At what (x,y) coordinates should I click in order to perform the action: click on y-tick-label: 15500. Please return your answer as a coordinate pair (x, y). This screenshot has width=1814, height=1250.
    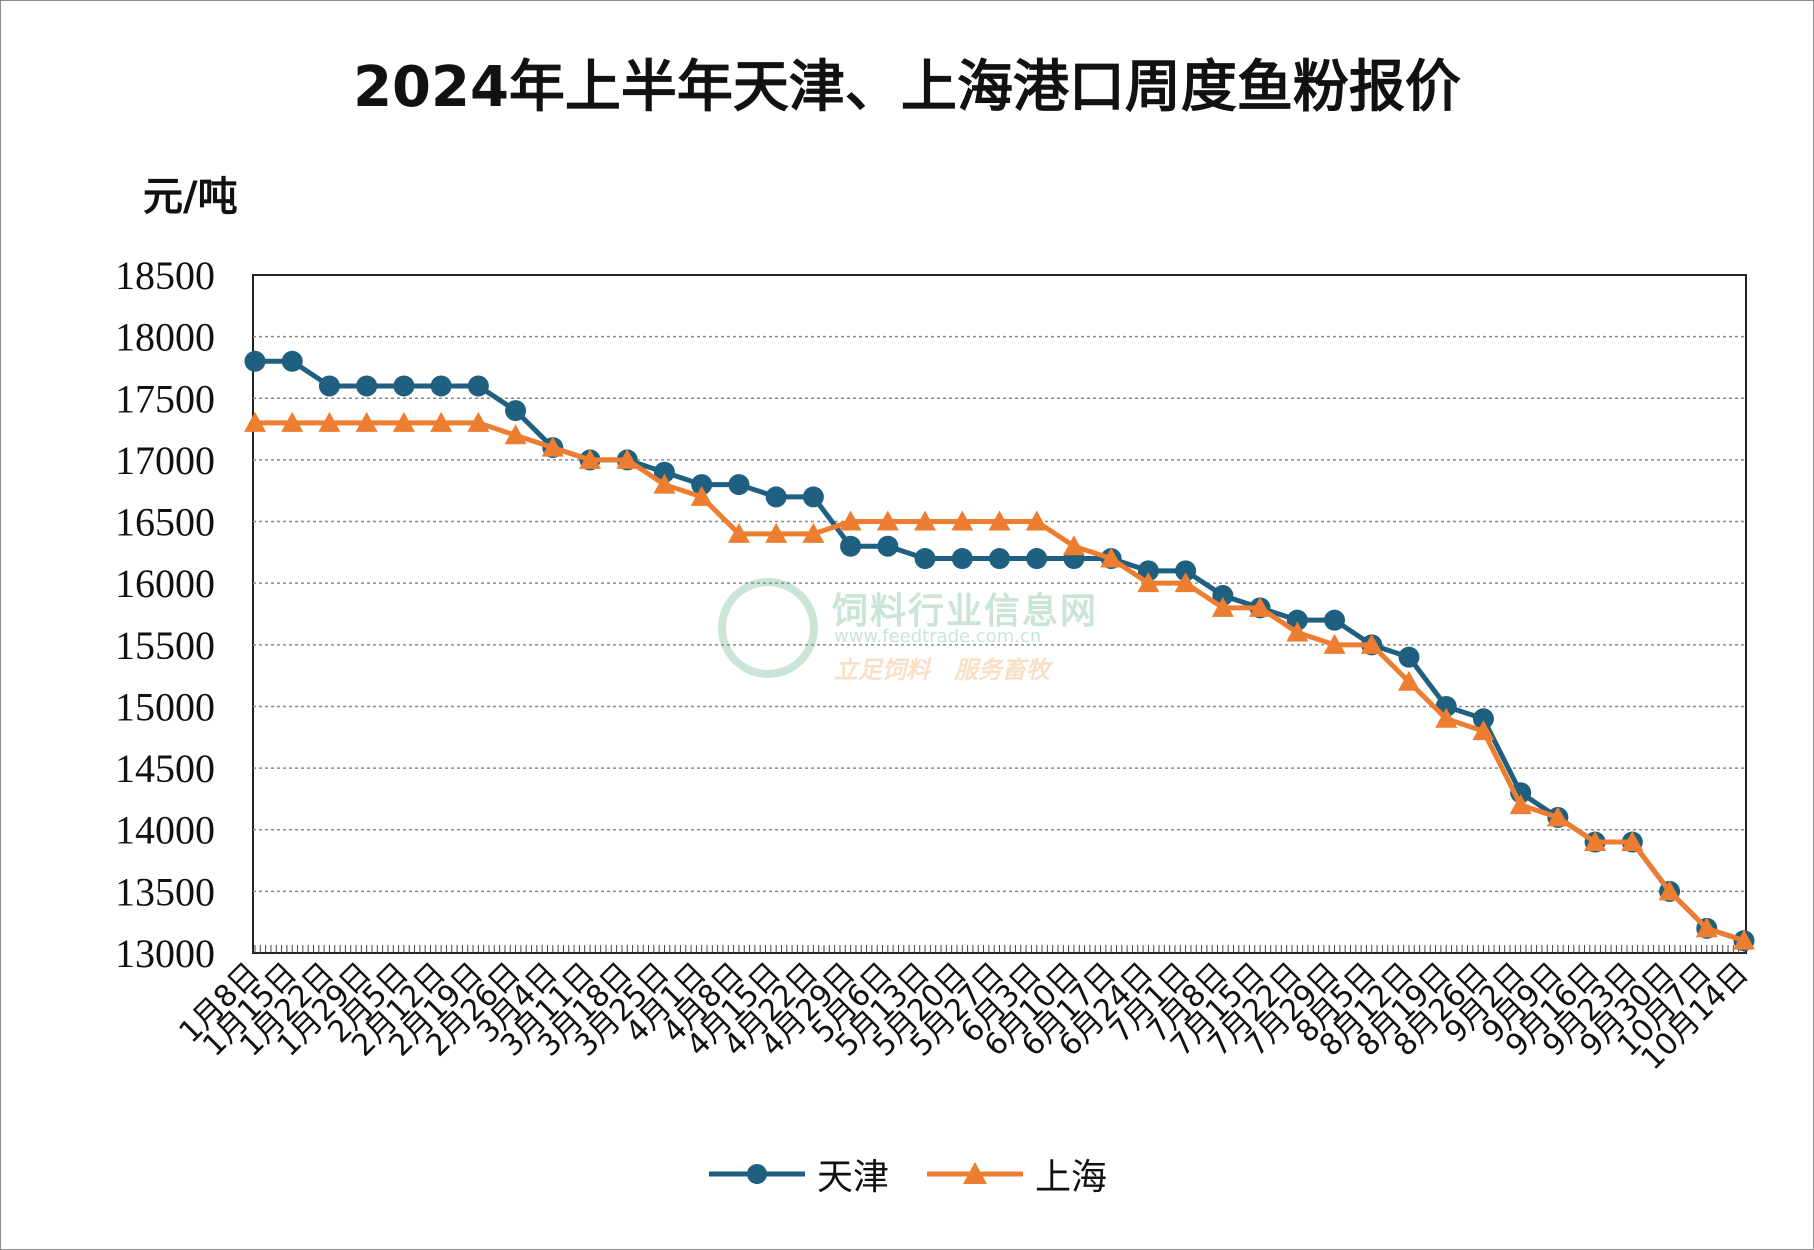
    Looking at the image, I should click on (165, 645).